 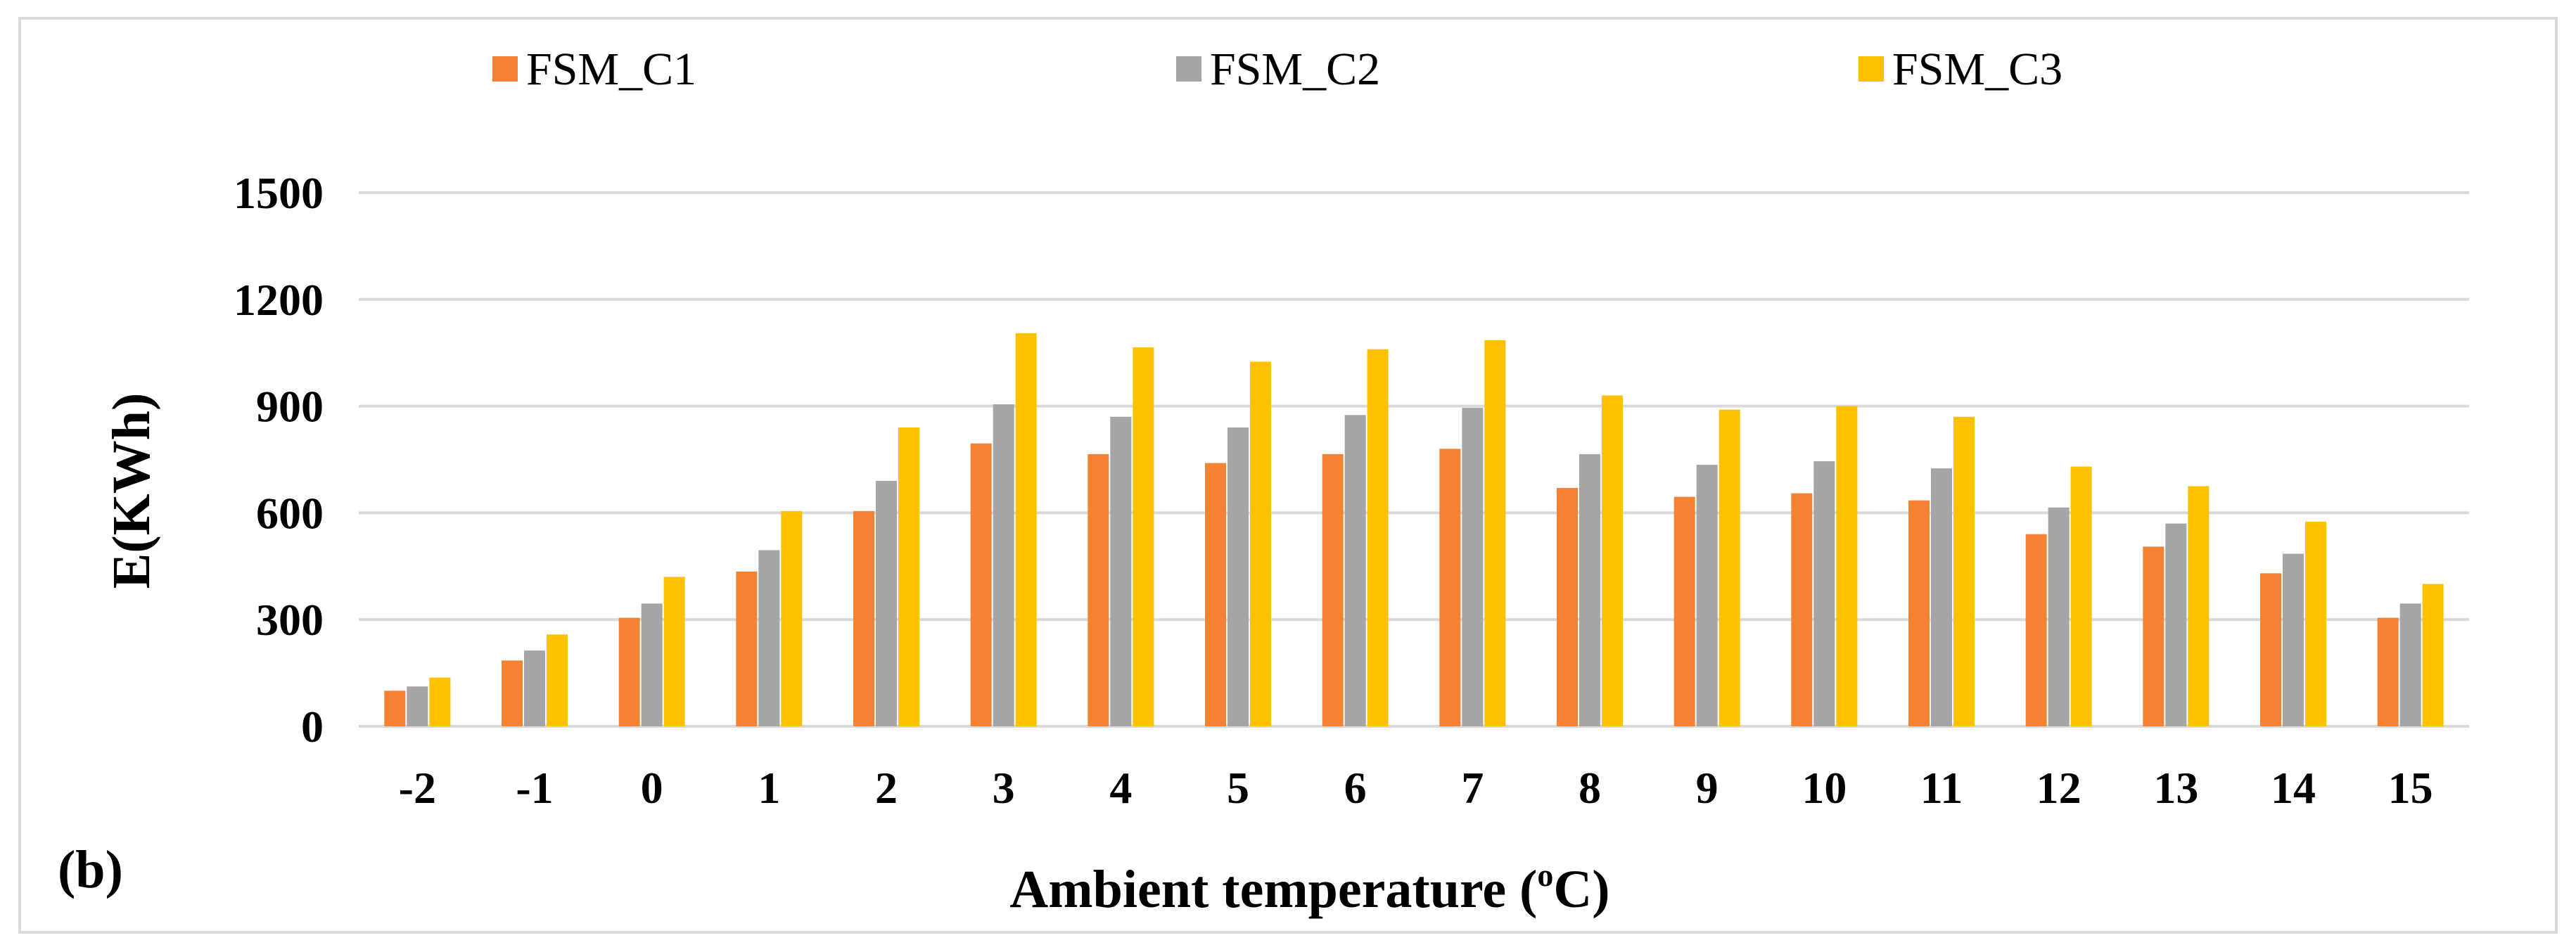 What do you see at coordinates (886, 788) in the screenshot?
I see `x-tick-label: 2` at bounding box center [886, 788].